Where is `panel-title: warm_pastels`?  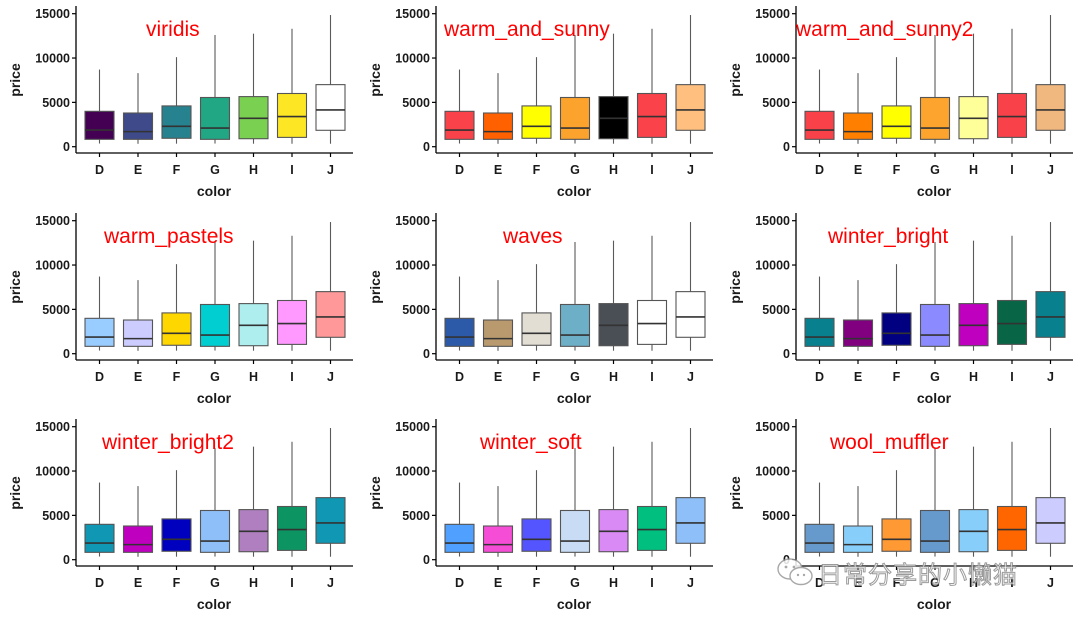
panel-title: warm_pastels is located at coordinates (168, 236).